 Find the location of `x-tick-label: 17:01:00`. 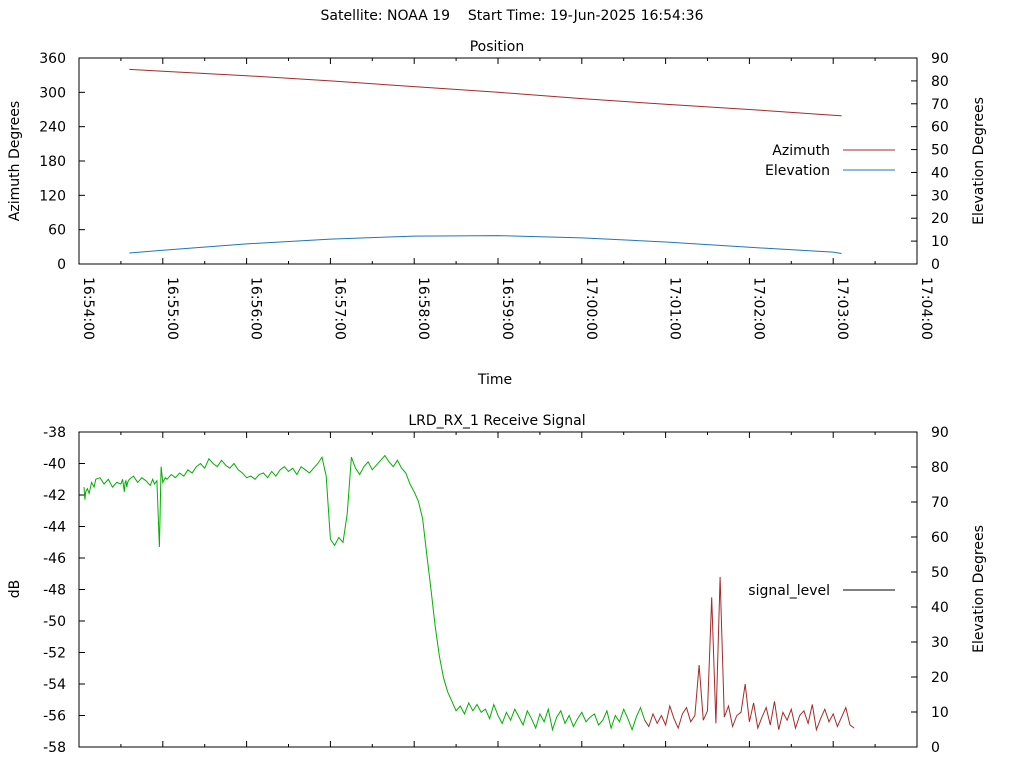

x-tick-label: 17:01:00 is located at coordinates (675, 308).